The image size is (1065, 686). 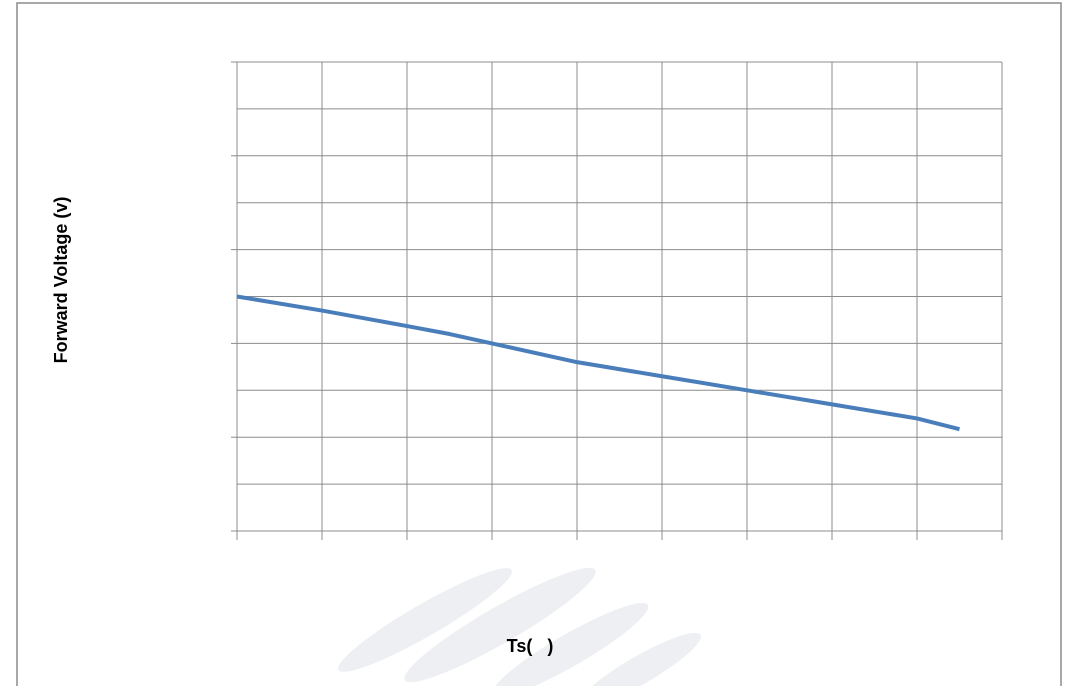 What do you see at coordinates (530, 646) in the screenshot?
I see `x-axis-title: Ts( )` at bounding box center [530, 646].